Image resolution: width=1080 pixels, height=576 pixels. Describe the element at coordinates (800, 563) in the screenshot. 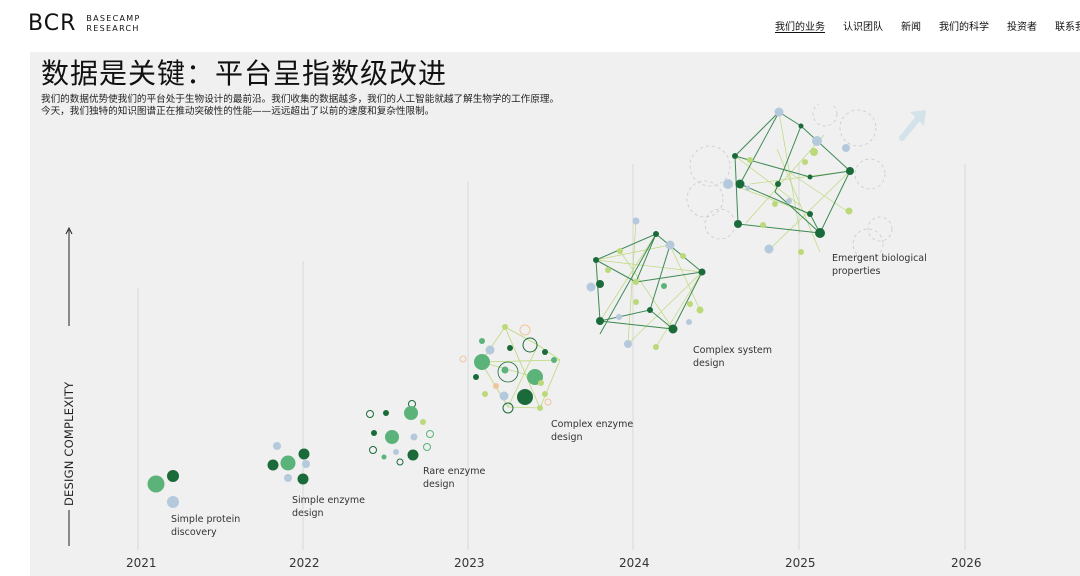

I see `year-label-2025: 2025` at that location.